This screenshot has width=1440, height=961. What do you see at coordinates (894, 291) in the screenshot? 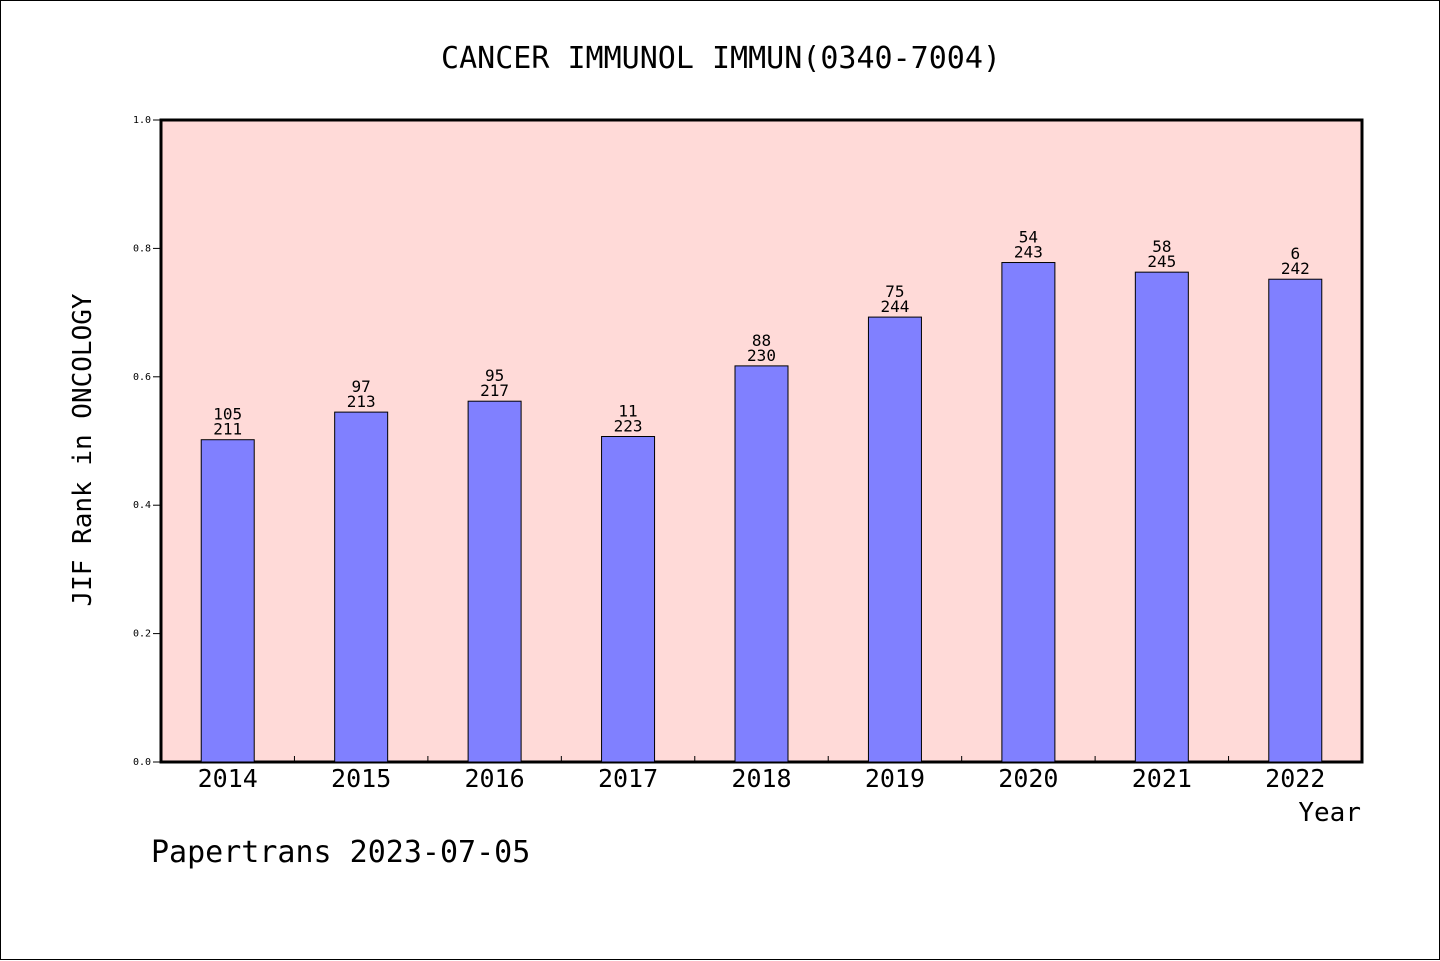
I see `rank-label: 75` at bounding box center [894, 291].